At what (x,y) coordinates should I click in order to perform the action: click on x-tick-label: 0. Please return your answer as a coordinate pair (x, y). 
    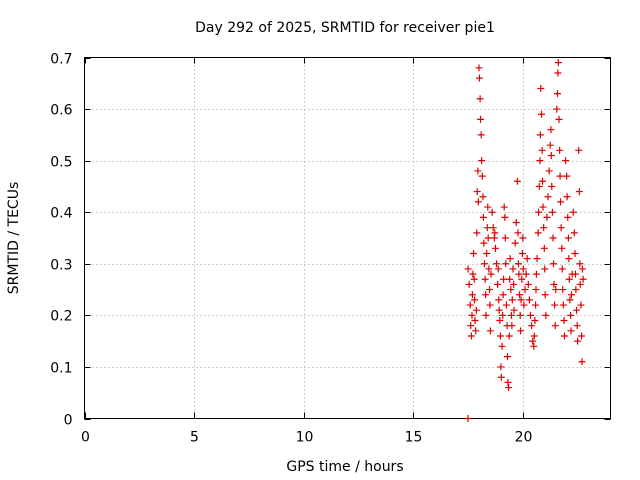
    Looking at the image, I should click on (85, 438).